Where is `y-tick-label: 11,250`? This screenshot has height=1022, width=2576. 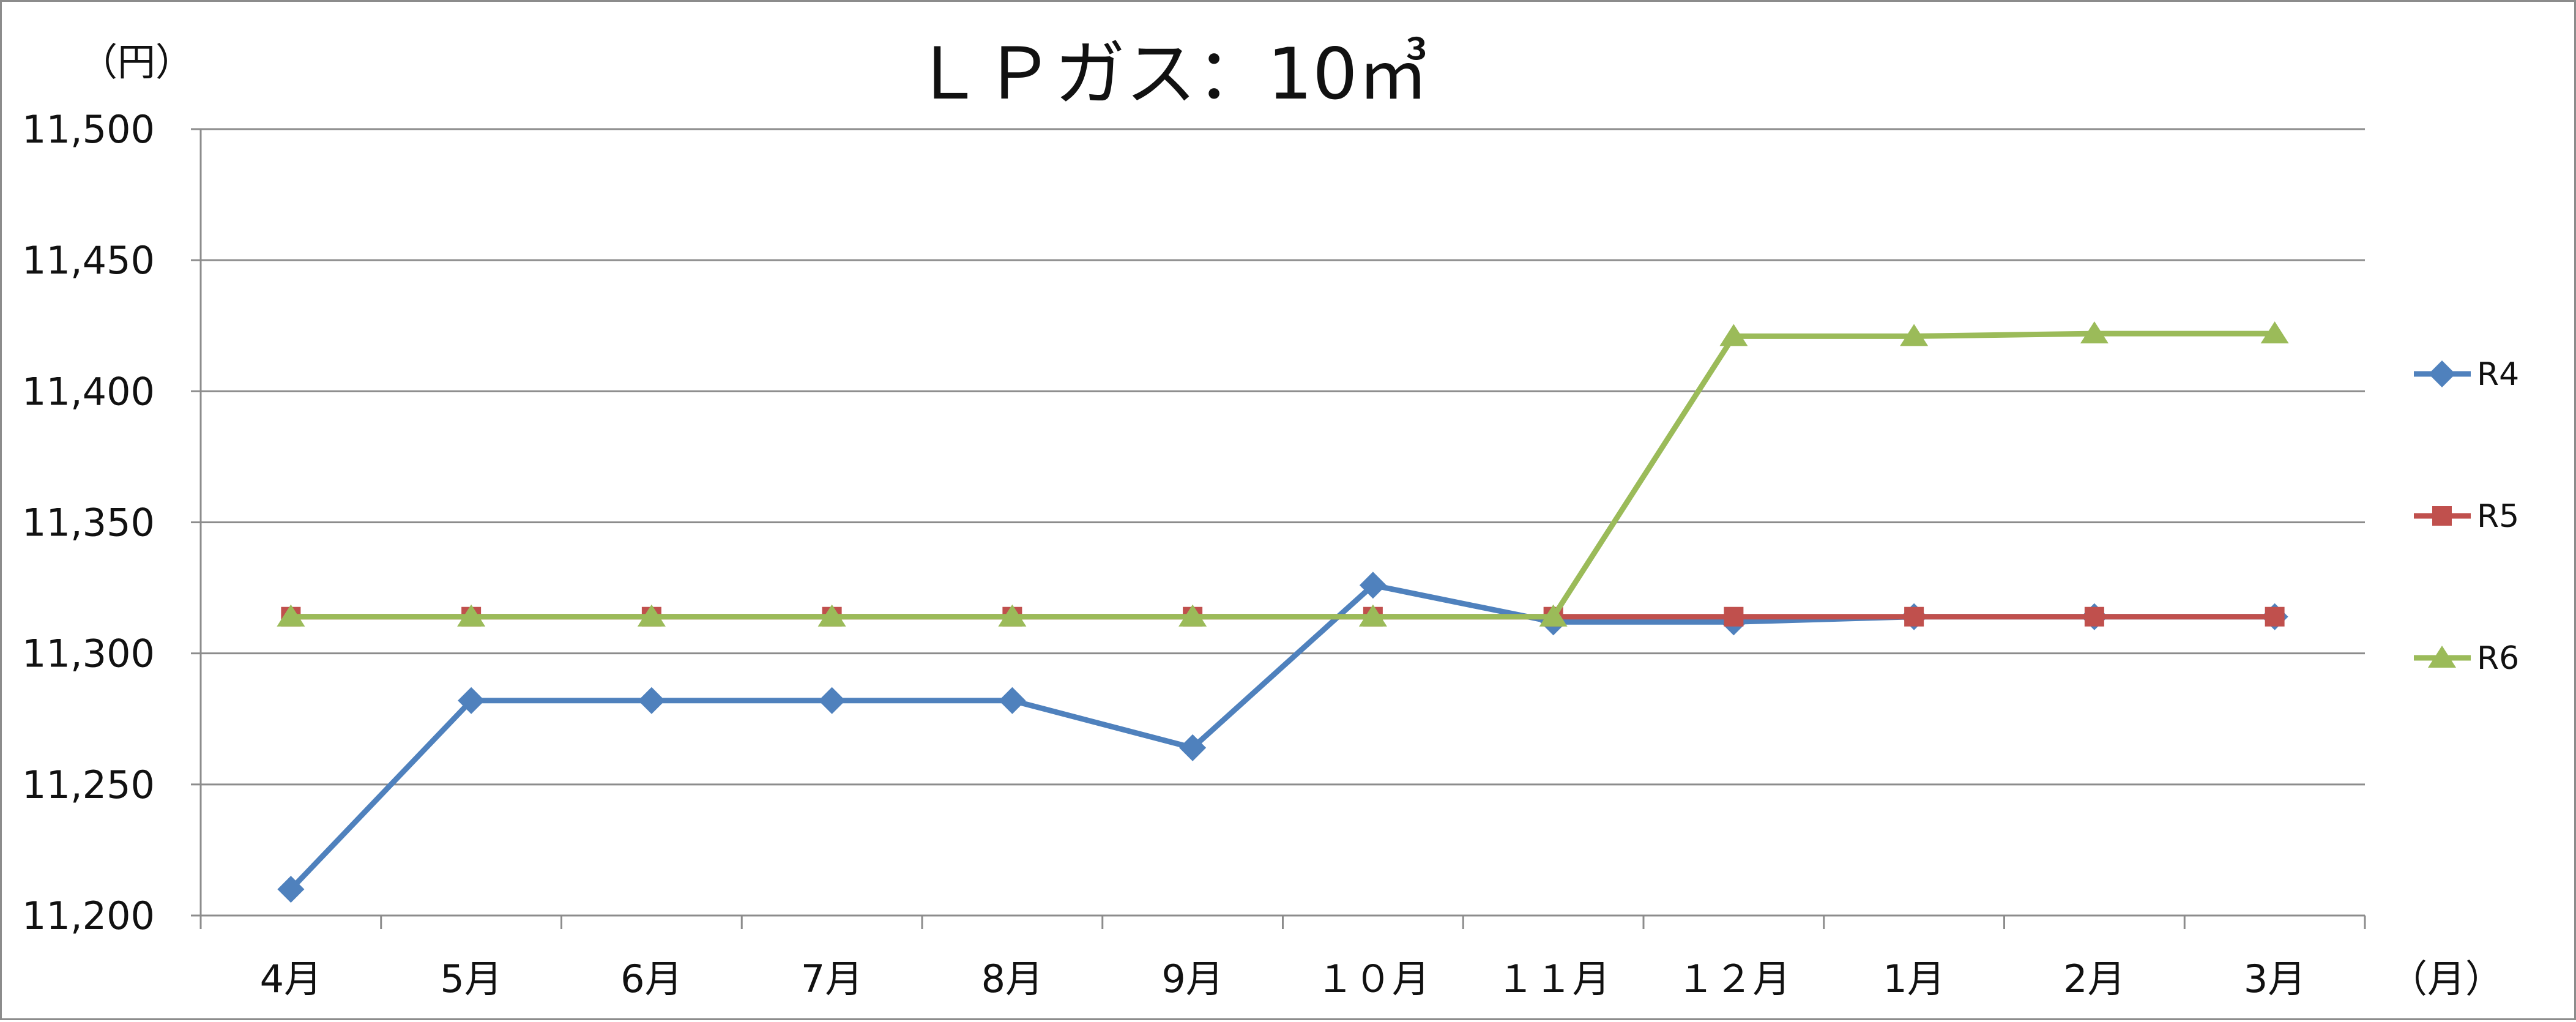
y-tick-label: 11,250 is located at coordinates (89, 785).